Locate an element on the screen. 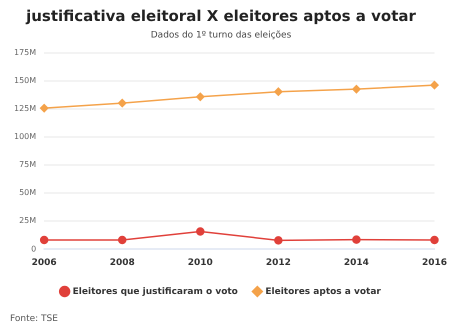 Image resolution: width=450 pixels, height=332 pixels. x-tick-label: 2010 is located at coordinates (200, 263).